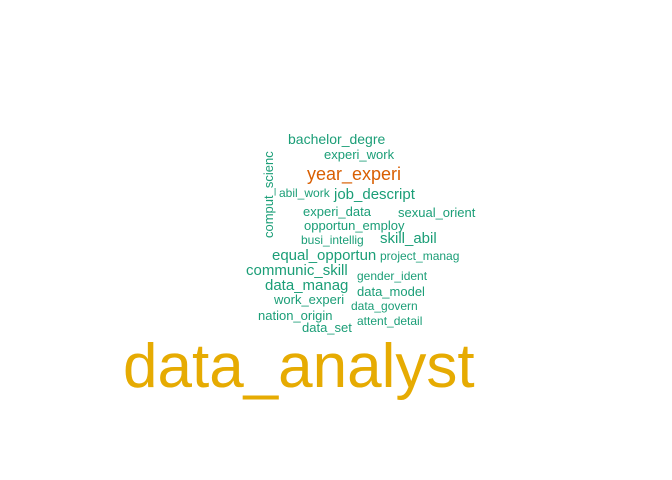 This screenshot has width=672, height=480. Describe the element at coordinates (295, 315) in the screenshot. I see `word-nation-origin: nation_origin` at that location.